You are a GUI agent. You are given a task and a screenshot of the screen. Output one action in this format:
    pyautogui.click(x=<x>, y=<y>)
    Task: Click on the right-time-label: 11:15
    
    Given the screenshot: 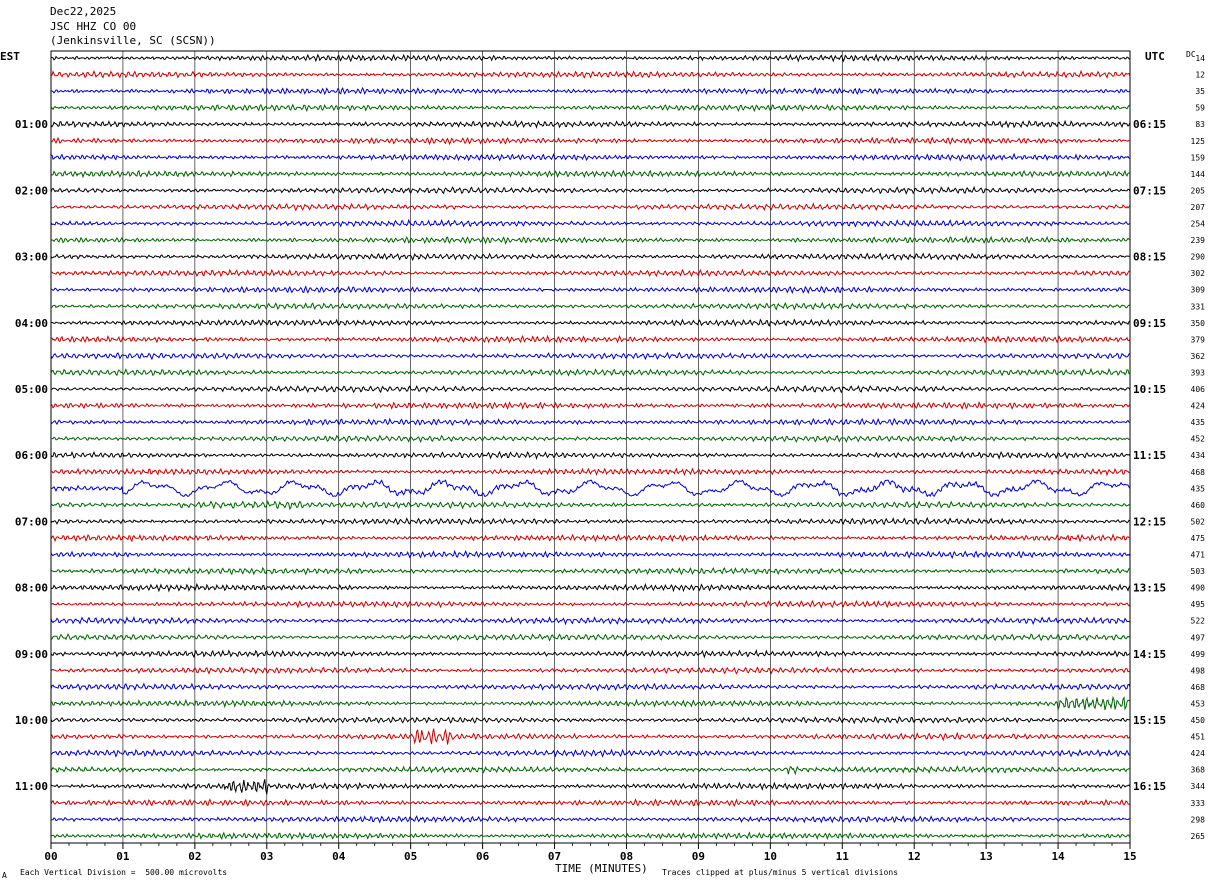 What is the action you would take?
    pyautogui.click(x=1149, y=455)
    